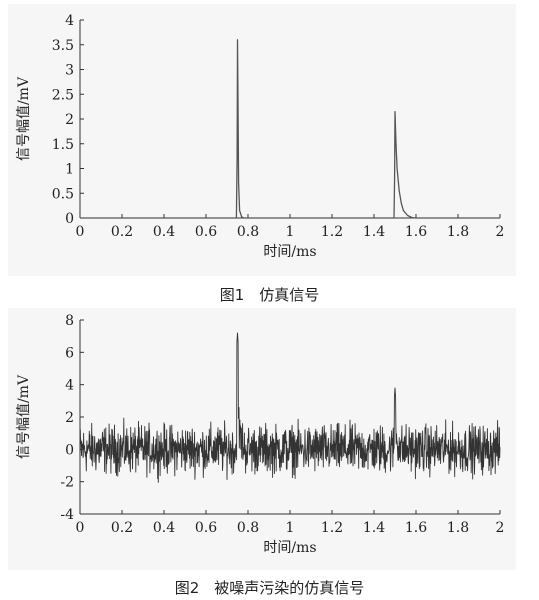 The height and width of the screenshot is (600, 539). I want to click on y-tick-label: -4, so click(67, 515).